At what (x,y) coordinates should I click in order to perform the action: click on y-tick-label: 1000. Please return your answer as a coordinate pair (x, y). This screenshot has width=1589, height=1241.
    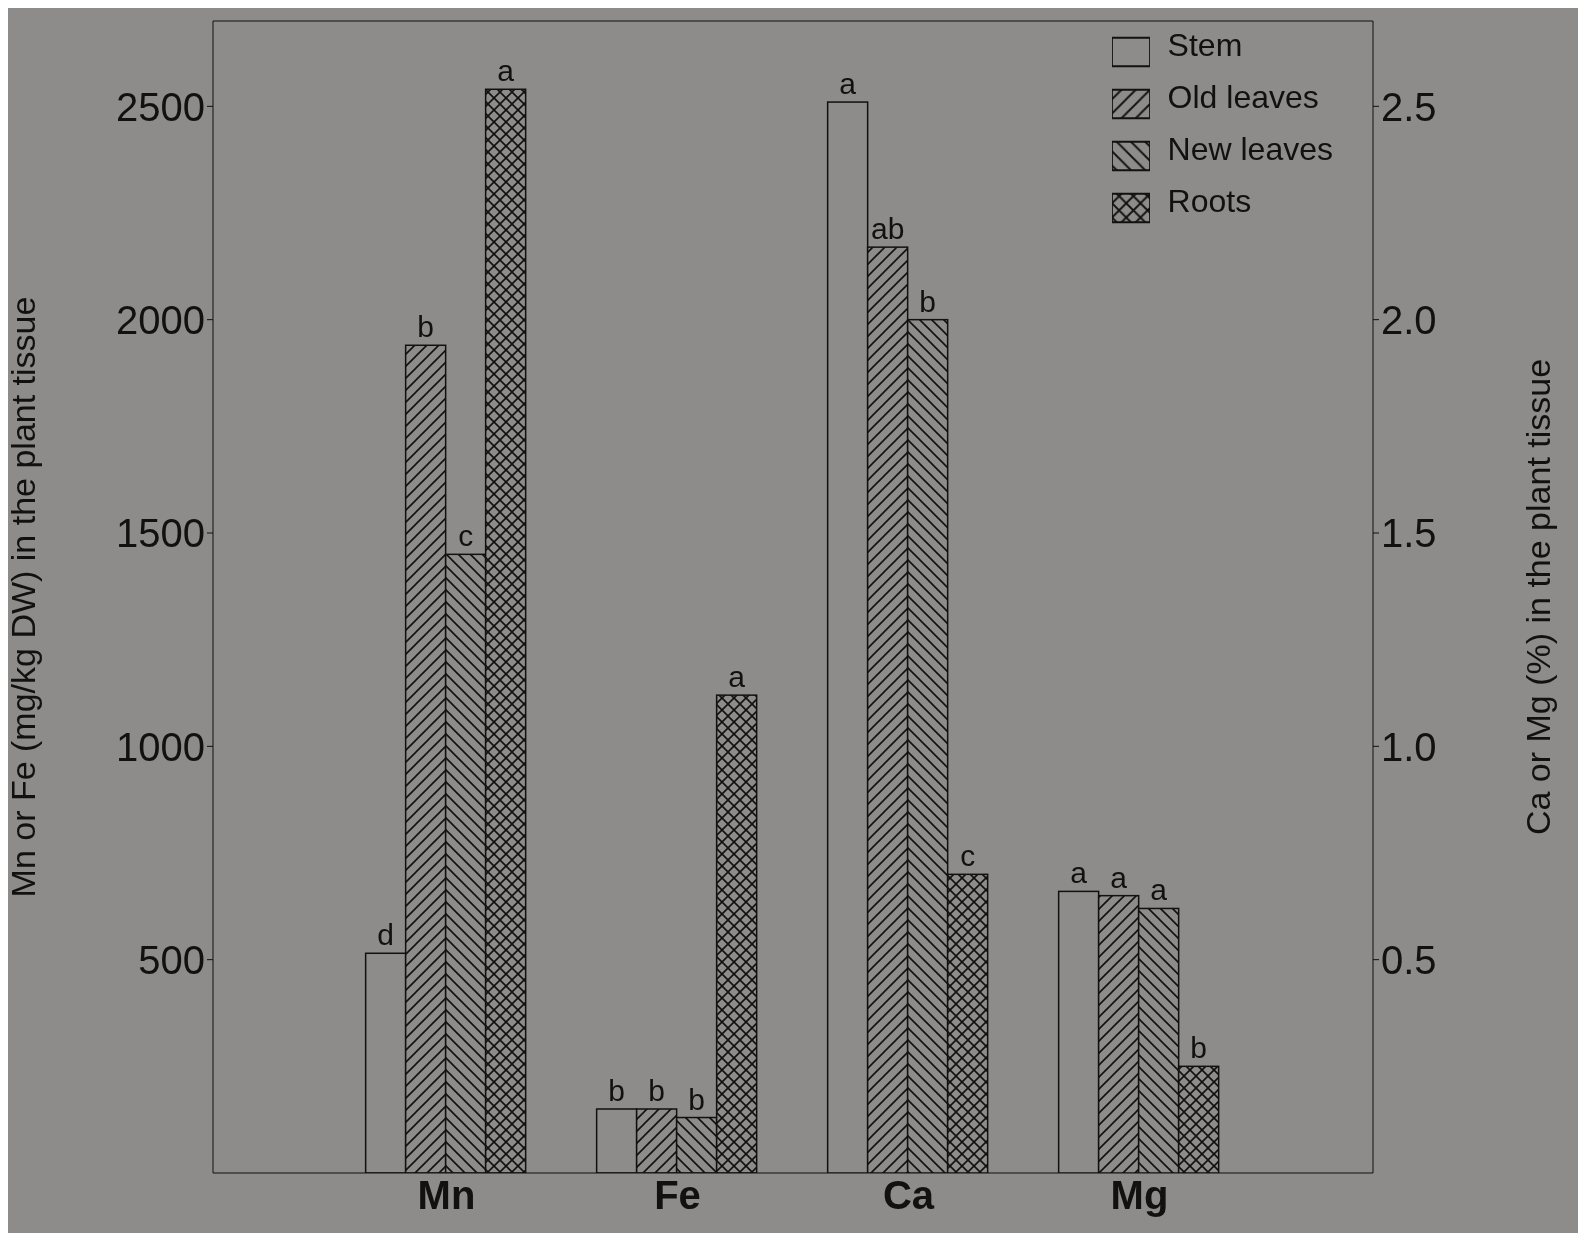
    Looking at the image, I should click on (160, 746).